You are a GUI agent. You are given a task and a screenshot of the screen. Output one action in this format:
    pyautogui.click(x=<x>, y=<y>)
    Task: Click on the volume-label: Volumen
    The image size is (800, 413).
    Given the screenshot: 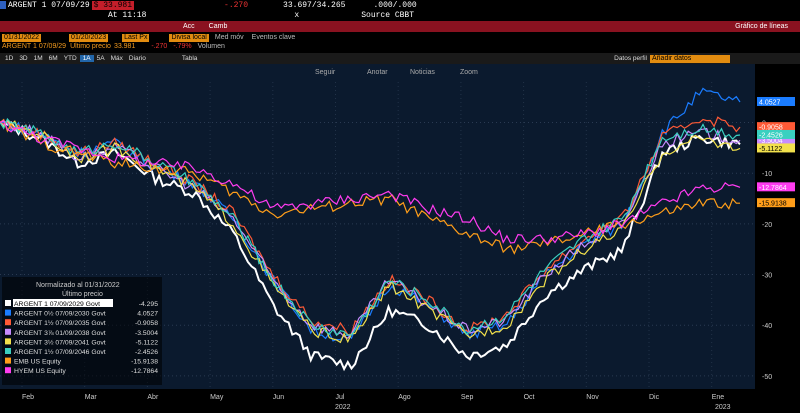 What is the action you would take?
    pyautogui.click(x=211, y=46)
    